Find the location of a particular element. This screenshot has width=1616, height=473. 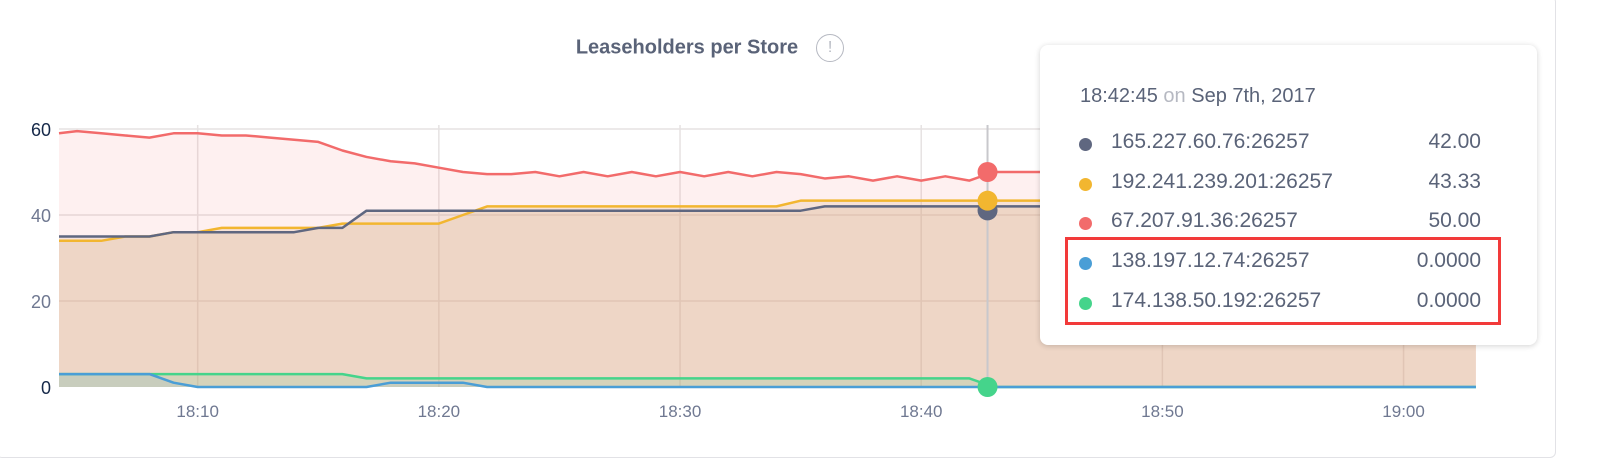

tooltip-label: 165.227.60.76:26257 is located at coordinates (1210, 141).